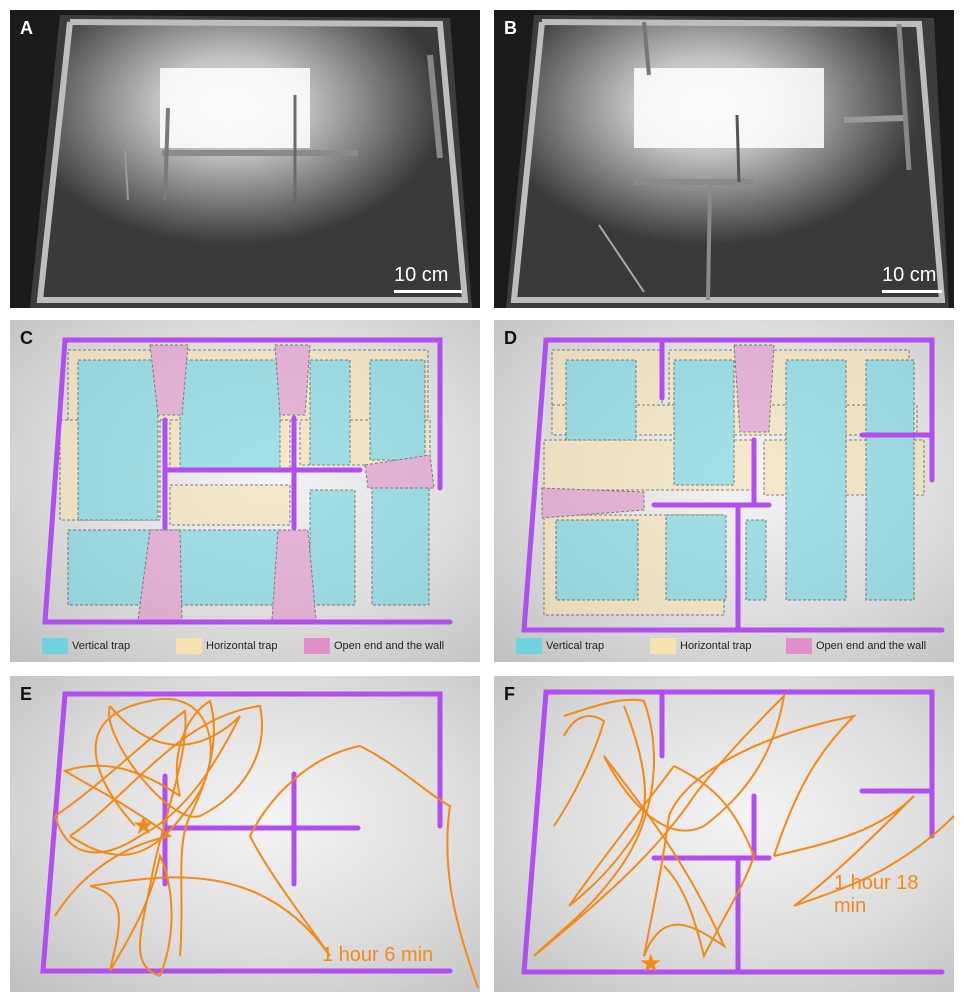 Image resolution: width=964 pixels, height=1002 pixels. I want to click on panel-label: B, so click(510, 28).